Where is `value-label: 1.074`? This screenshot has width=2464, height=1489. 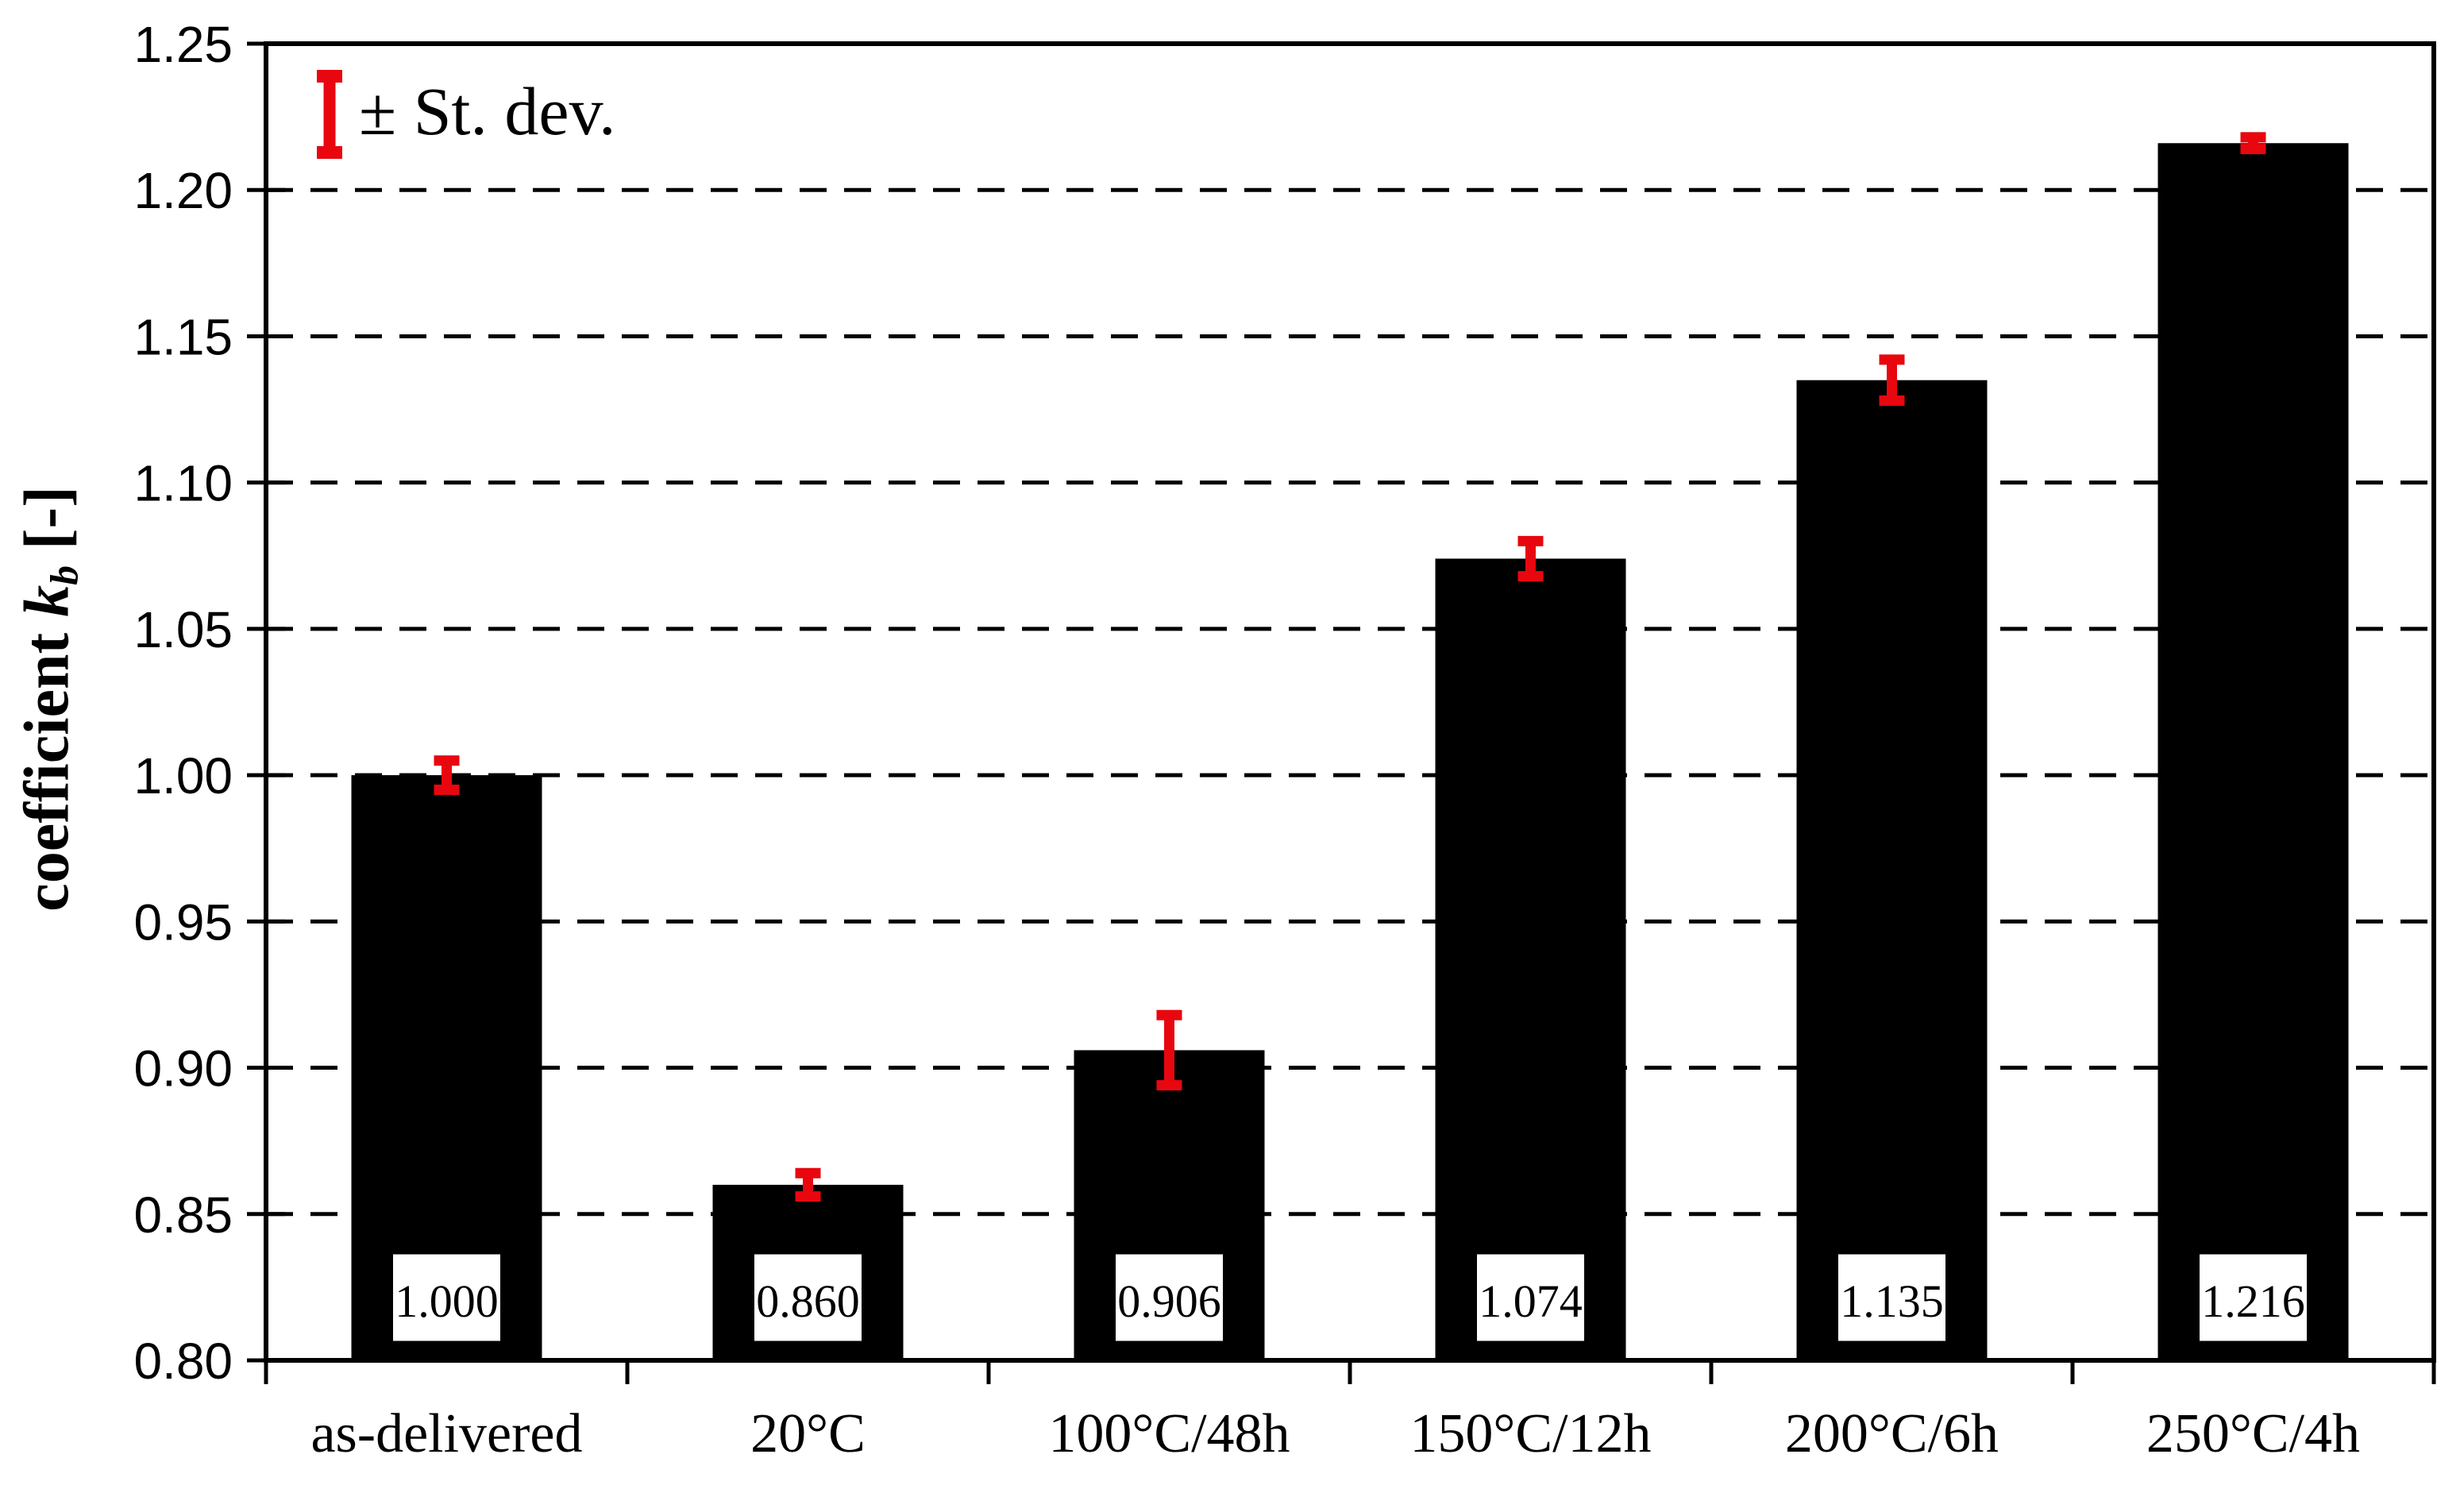
value-label: 1.074 is located at coordinates (1531, 1301).